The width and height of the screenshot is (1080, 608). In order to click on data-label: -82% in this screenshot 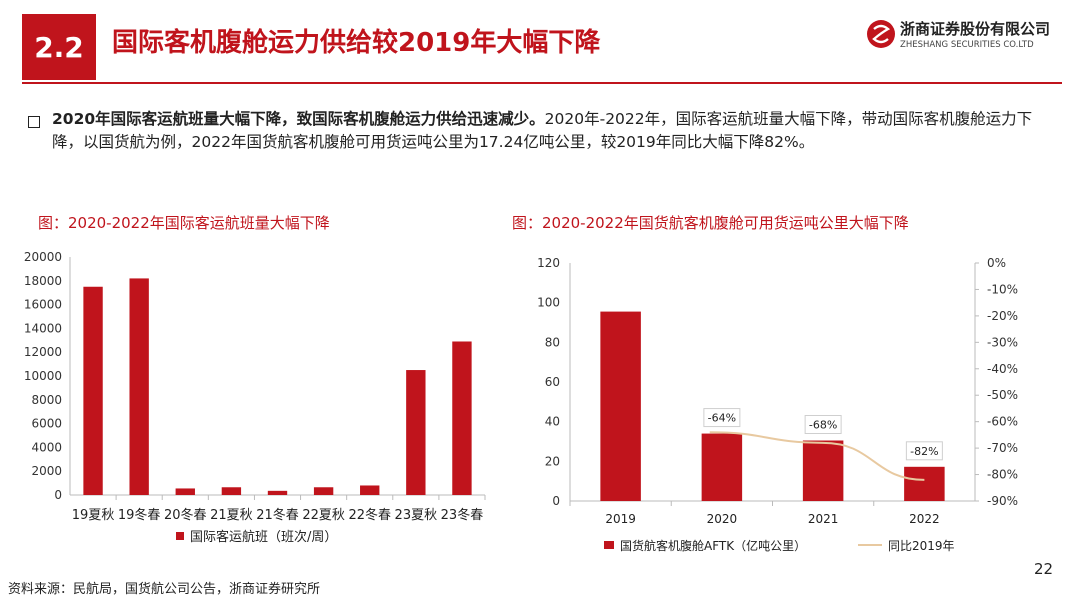, I will do `click(924, 451)`.